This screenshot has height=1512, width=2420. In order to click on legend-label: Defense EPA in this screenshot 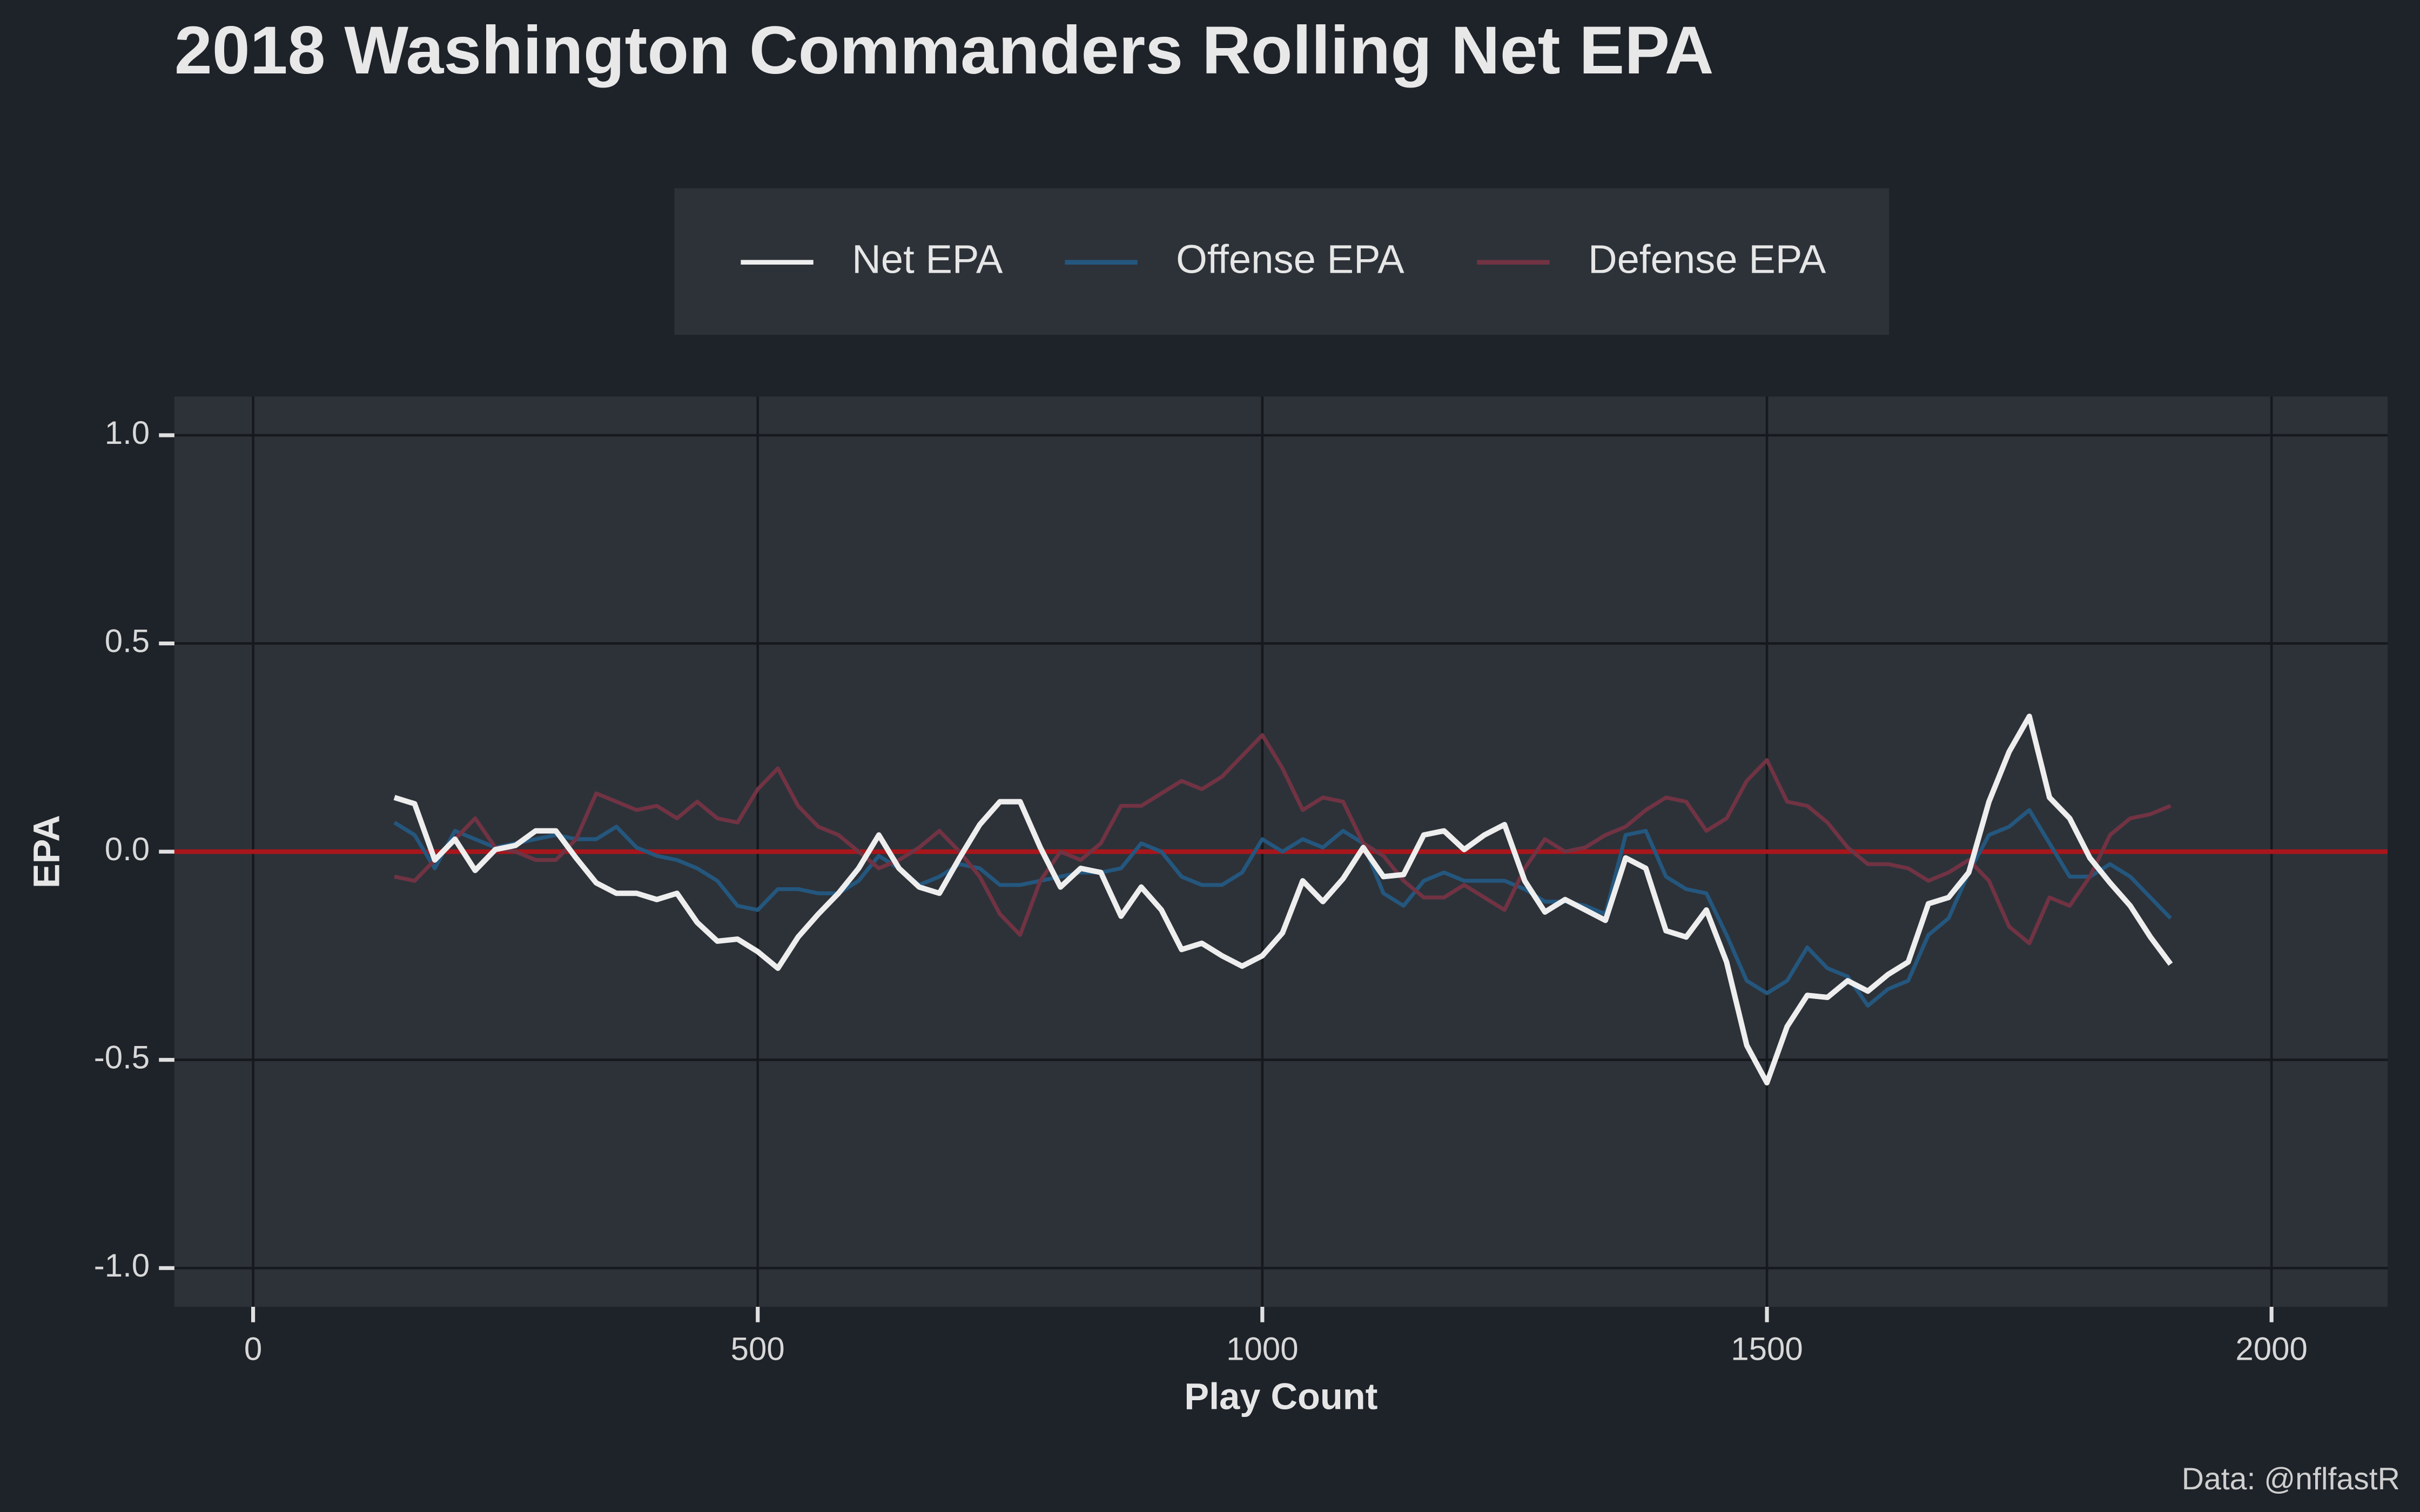, I will do `click(1707, 259)`.